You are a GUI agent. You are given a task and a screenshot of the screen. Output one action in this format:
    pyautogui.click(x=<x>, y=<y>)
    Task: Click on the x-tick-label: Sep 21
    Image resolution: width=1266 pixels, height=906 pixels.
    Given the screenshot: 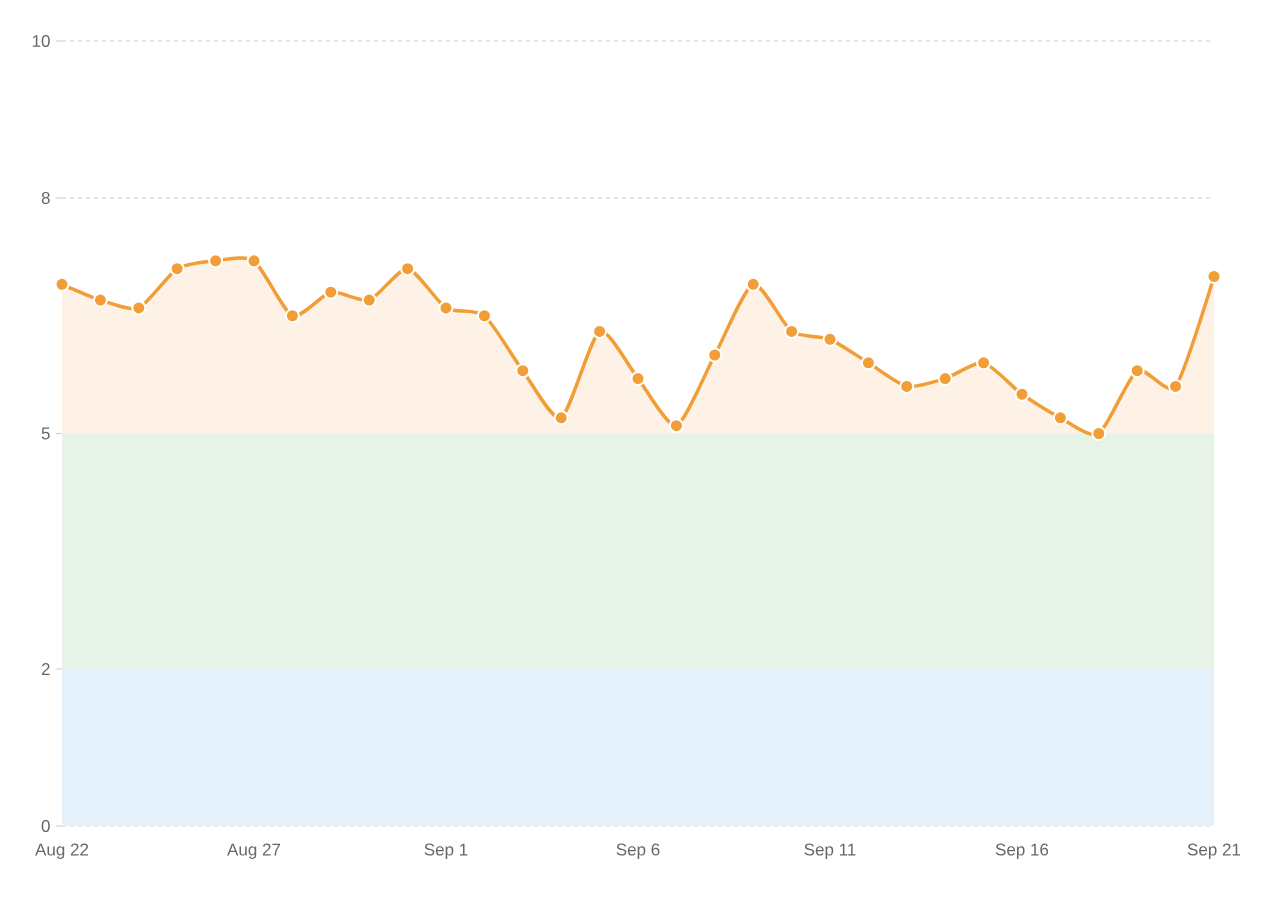 What is the action you would take?
    pyautogui.click(x=1214, y=851)
    